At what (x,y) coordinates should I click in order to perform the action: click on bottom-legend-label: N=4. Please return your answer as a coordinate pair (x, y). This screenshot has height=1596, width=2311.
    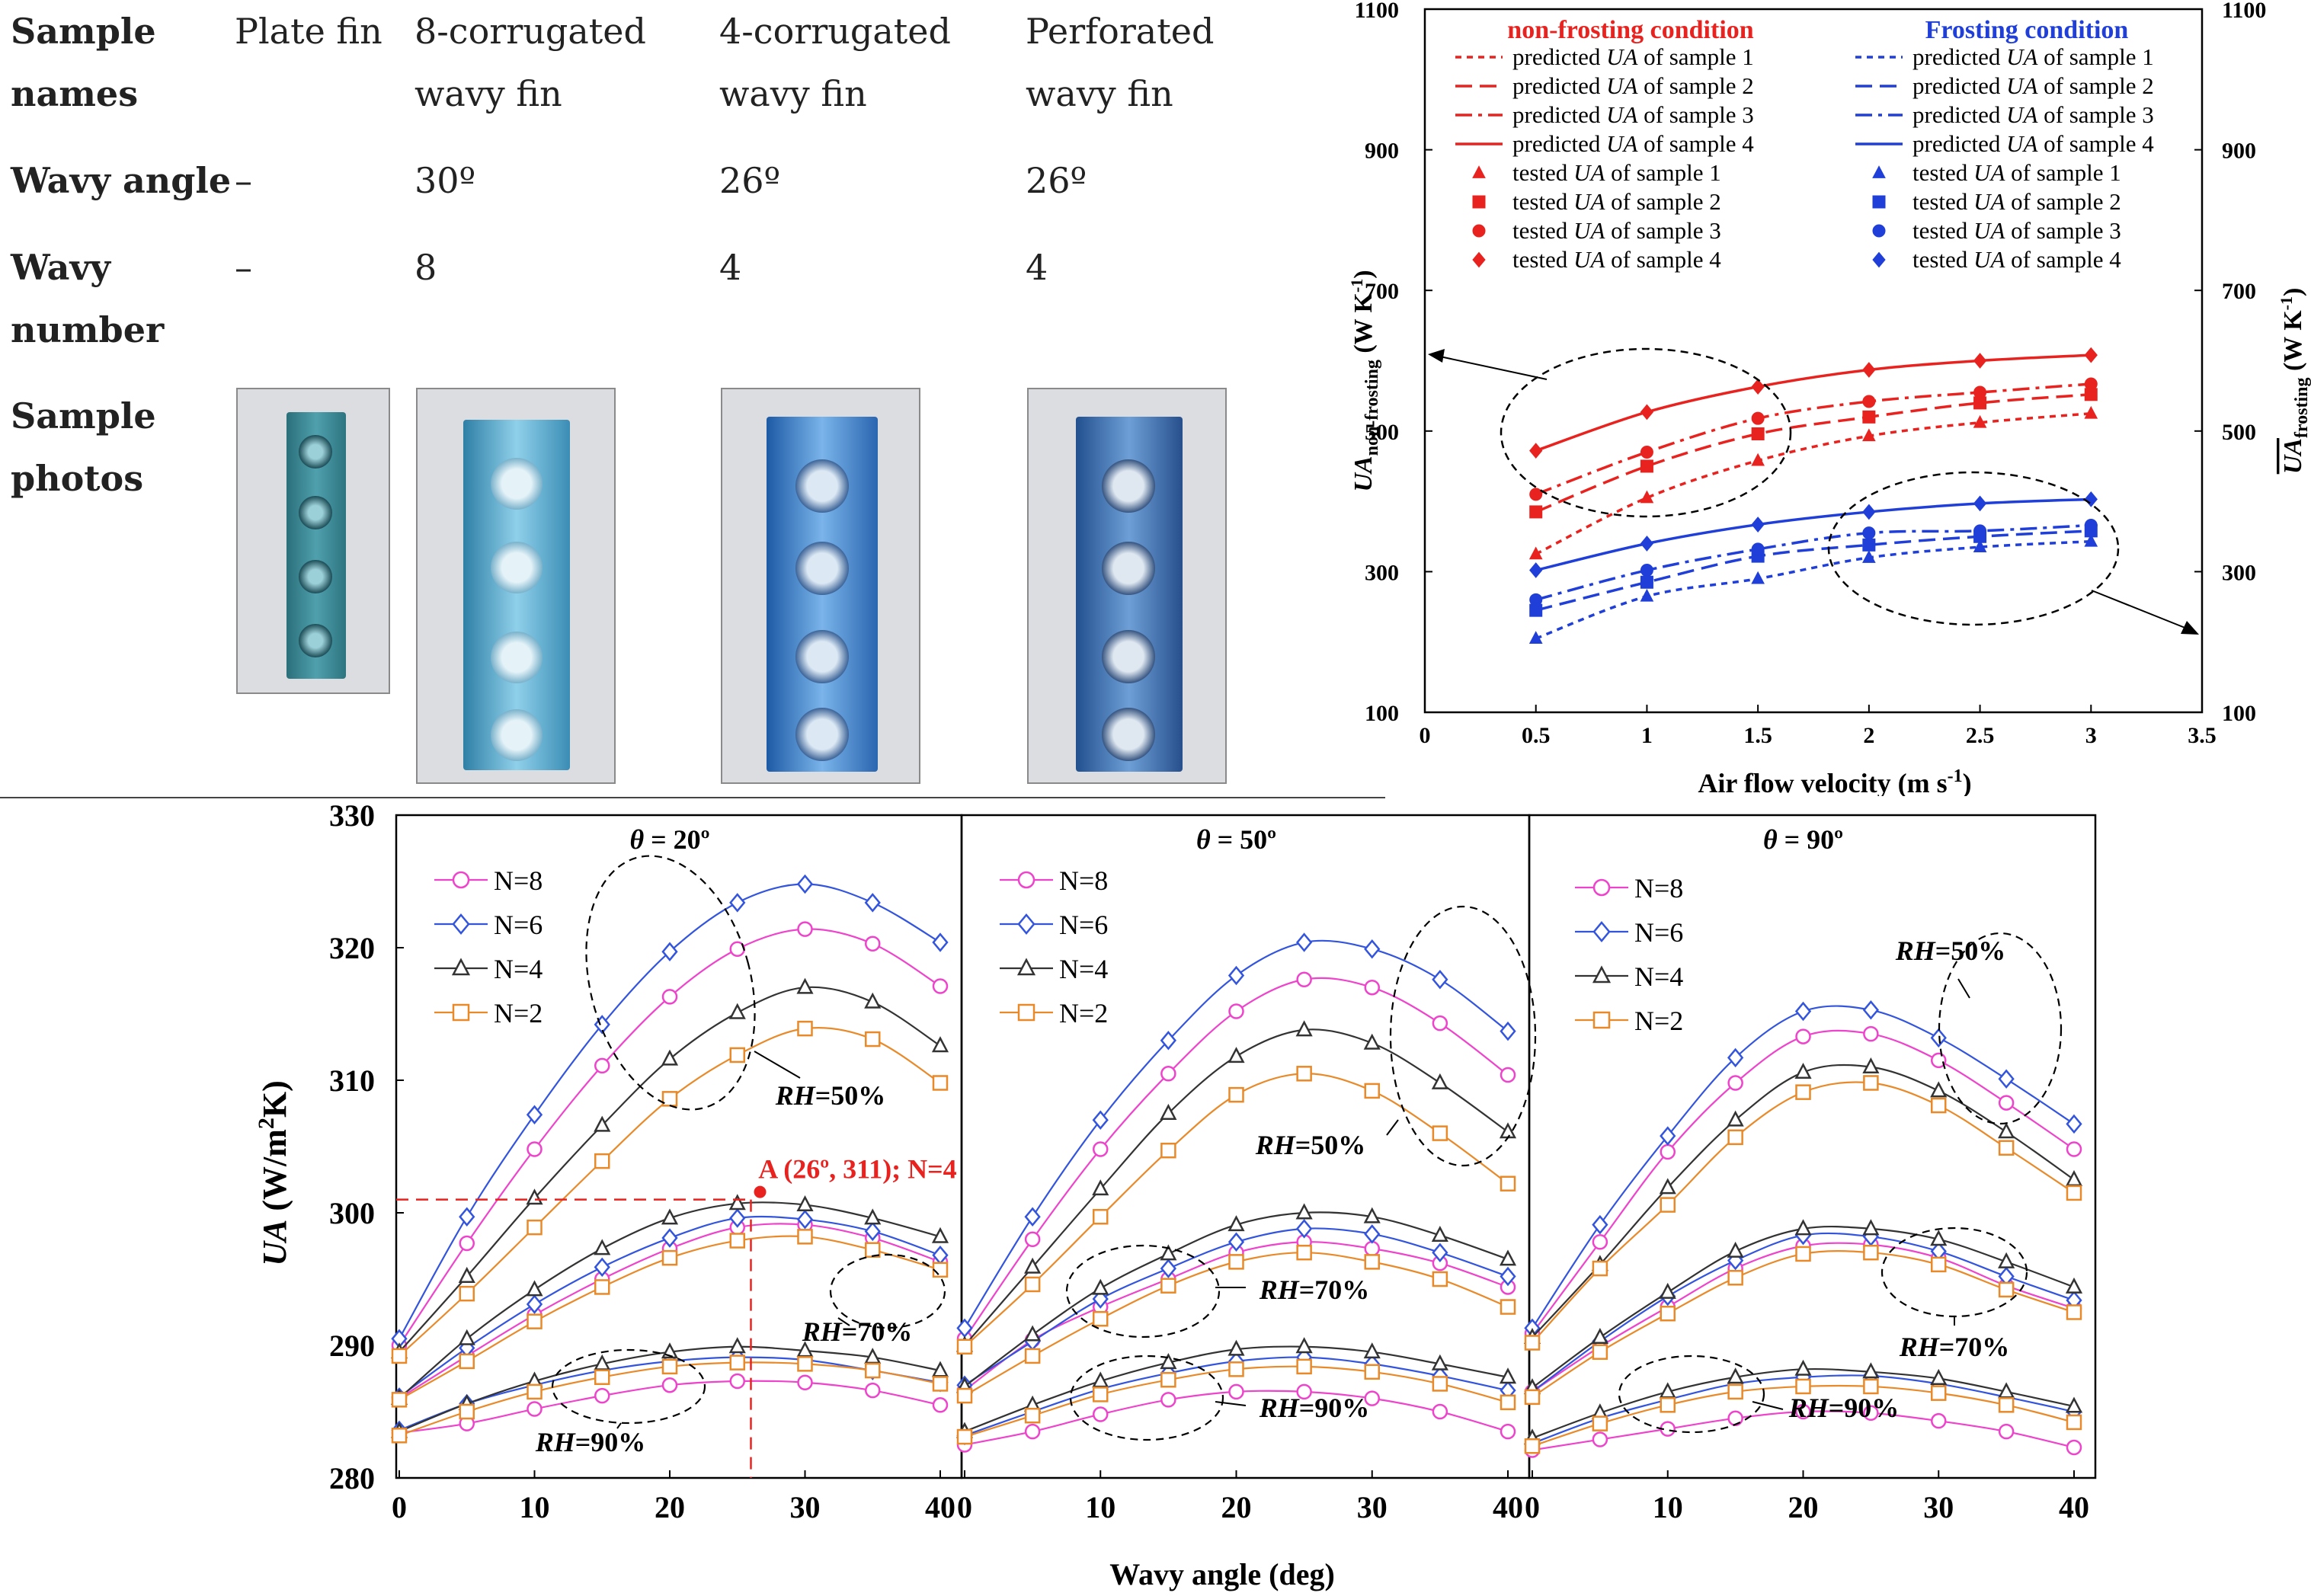
    Looking at the image, I should click on (1083, 969).